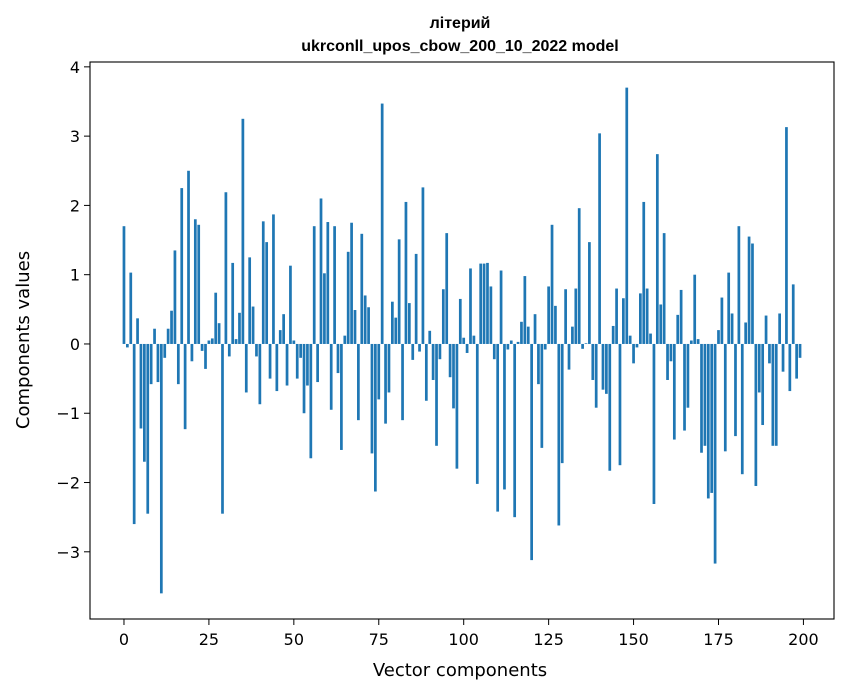 This screenshot has width=847, height=696. Describe the element at coordinates (75, 344) in the screenshot. I see `y-tick-label: 0` at that location.